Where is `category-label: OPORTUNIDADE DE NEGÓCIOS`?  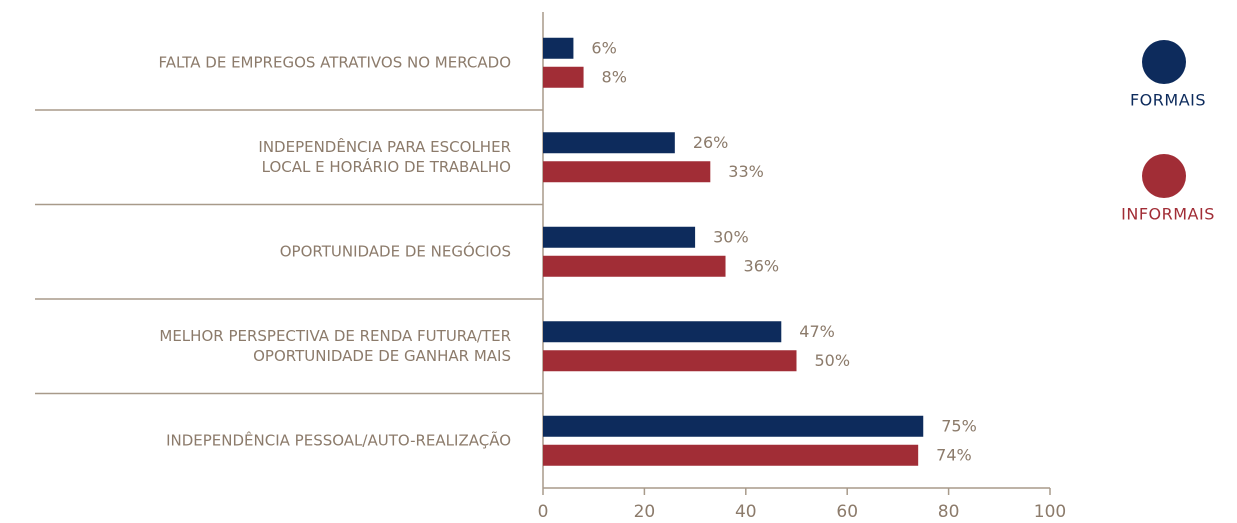 category-label: OPORTUNIDADE DE NEGÓCIOS is located at coordinates (395, 250).